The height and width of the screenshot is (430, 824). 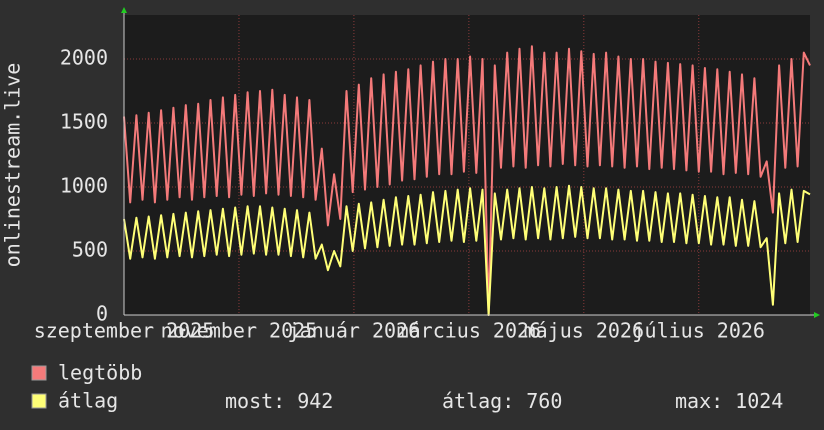 What do you see at coordinates (469, 331) in the screenshot?
I see `x-tick-label: március 2026` at bounding box center [469, 331].